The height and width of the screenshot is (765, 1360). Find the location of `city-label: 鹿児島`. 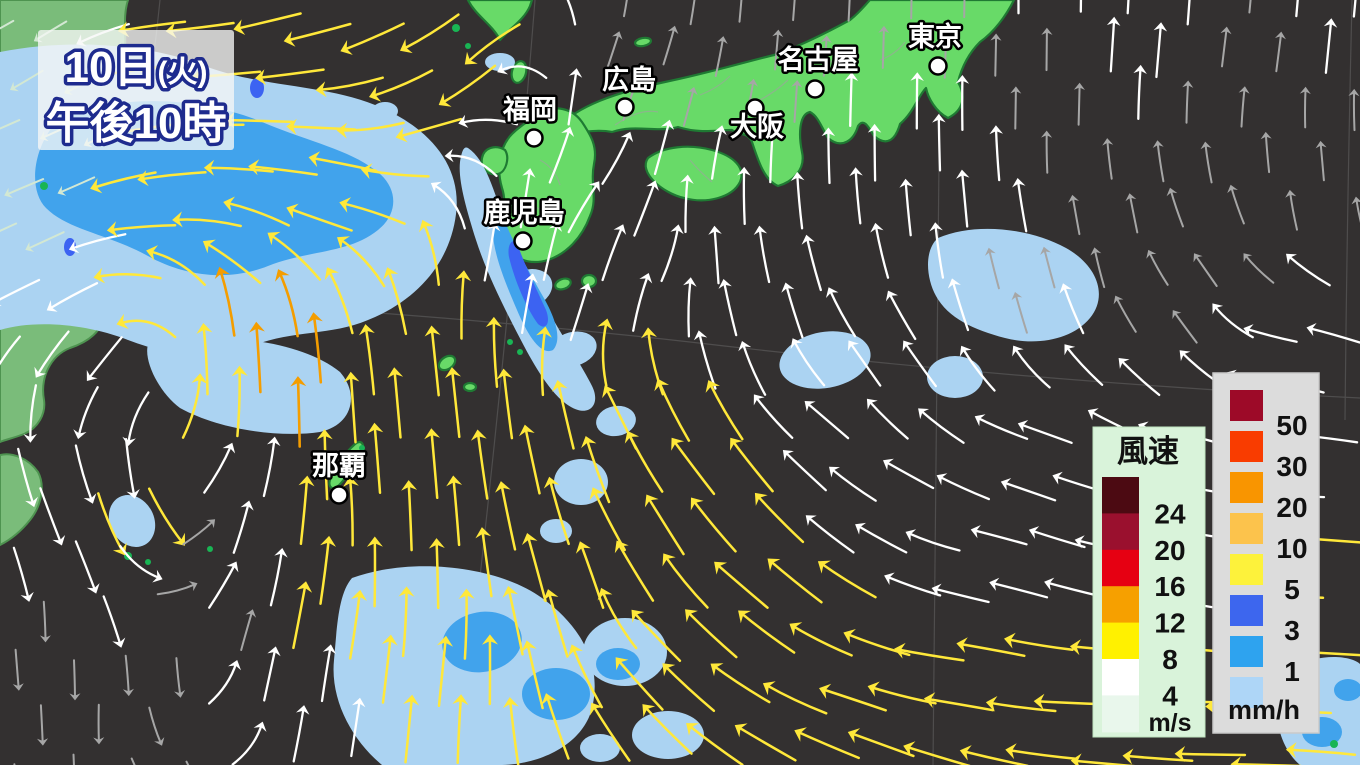

city-label: 鹿児島 is located at coordinates (524, 212).